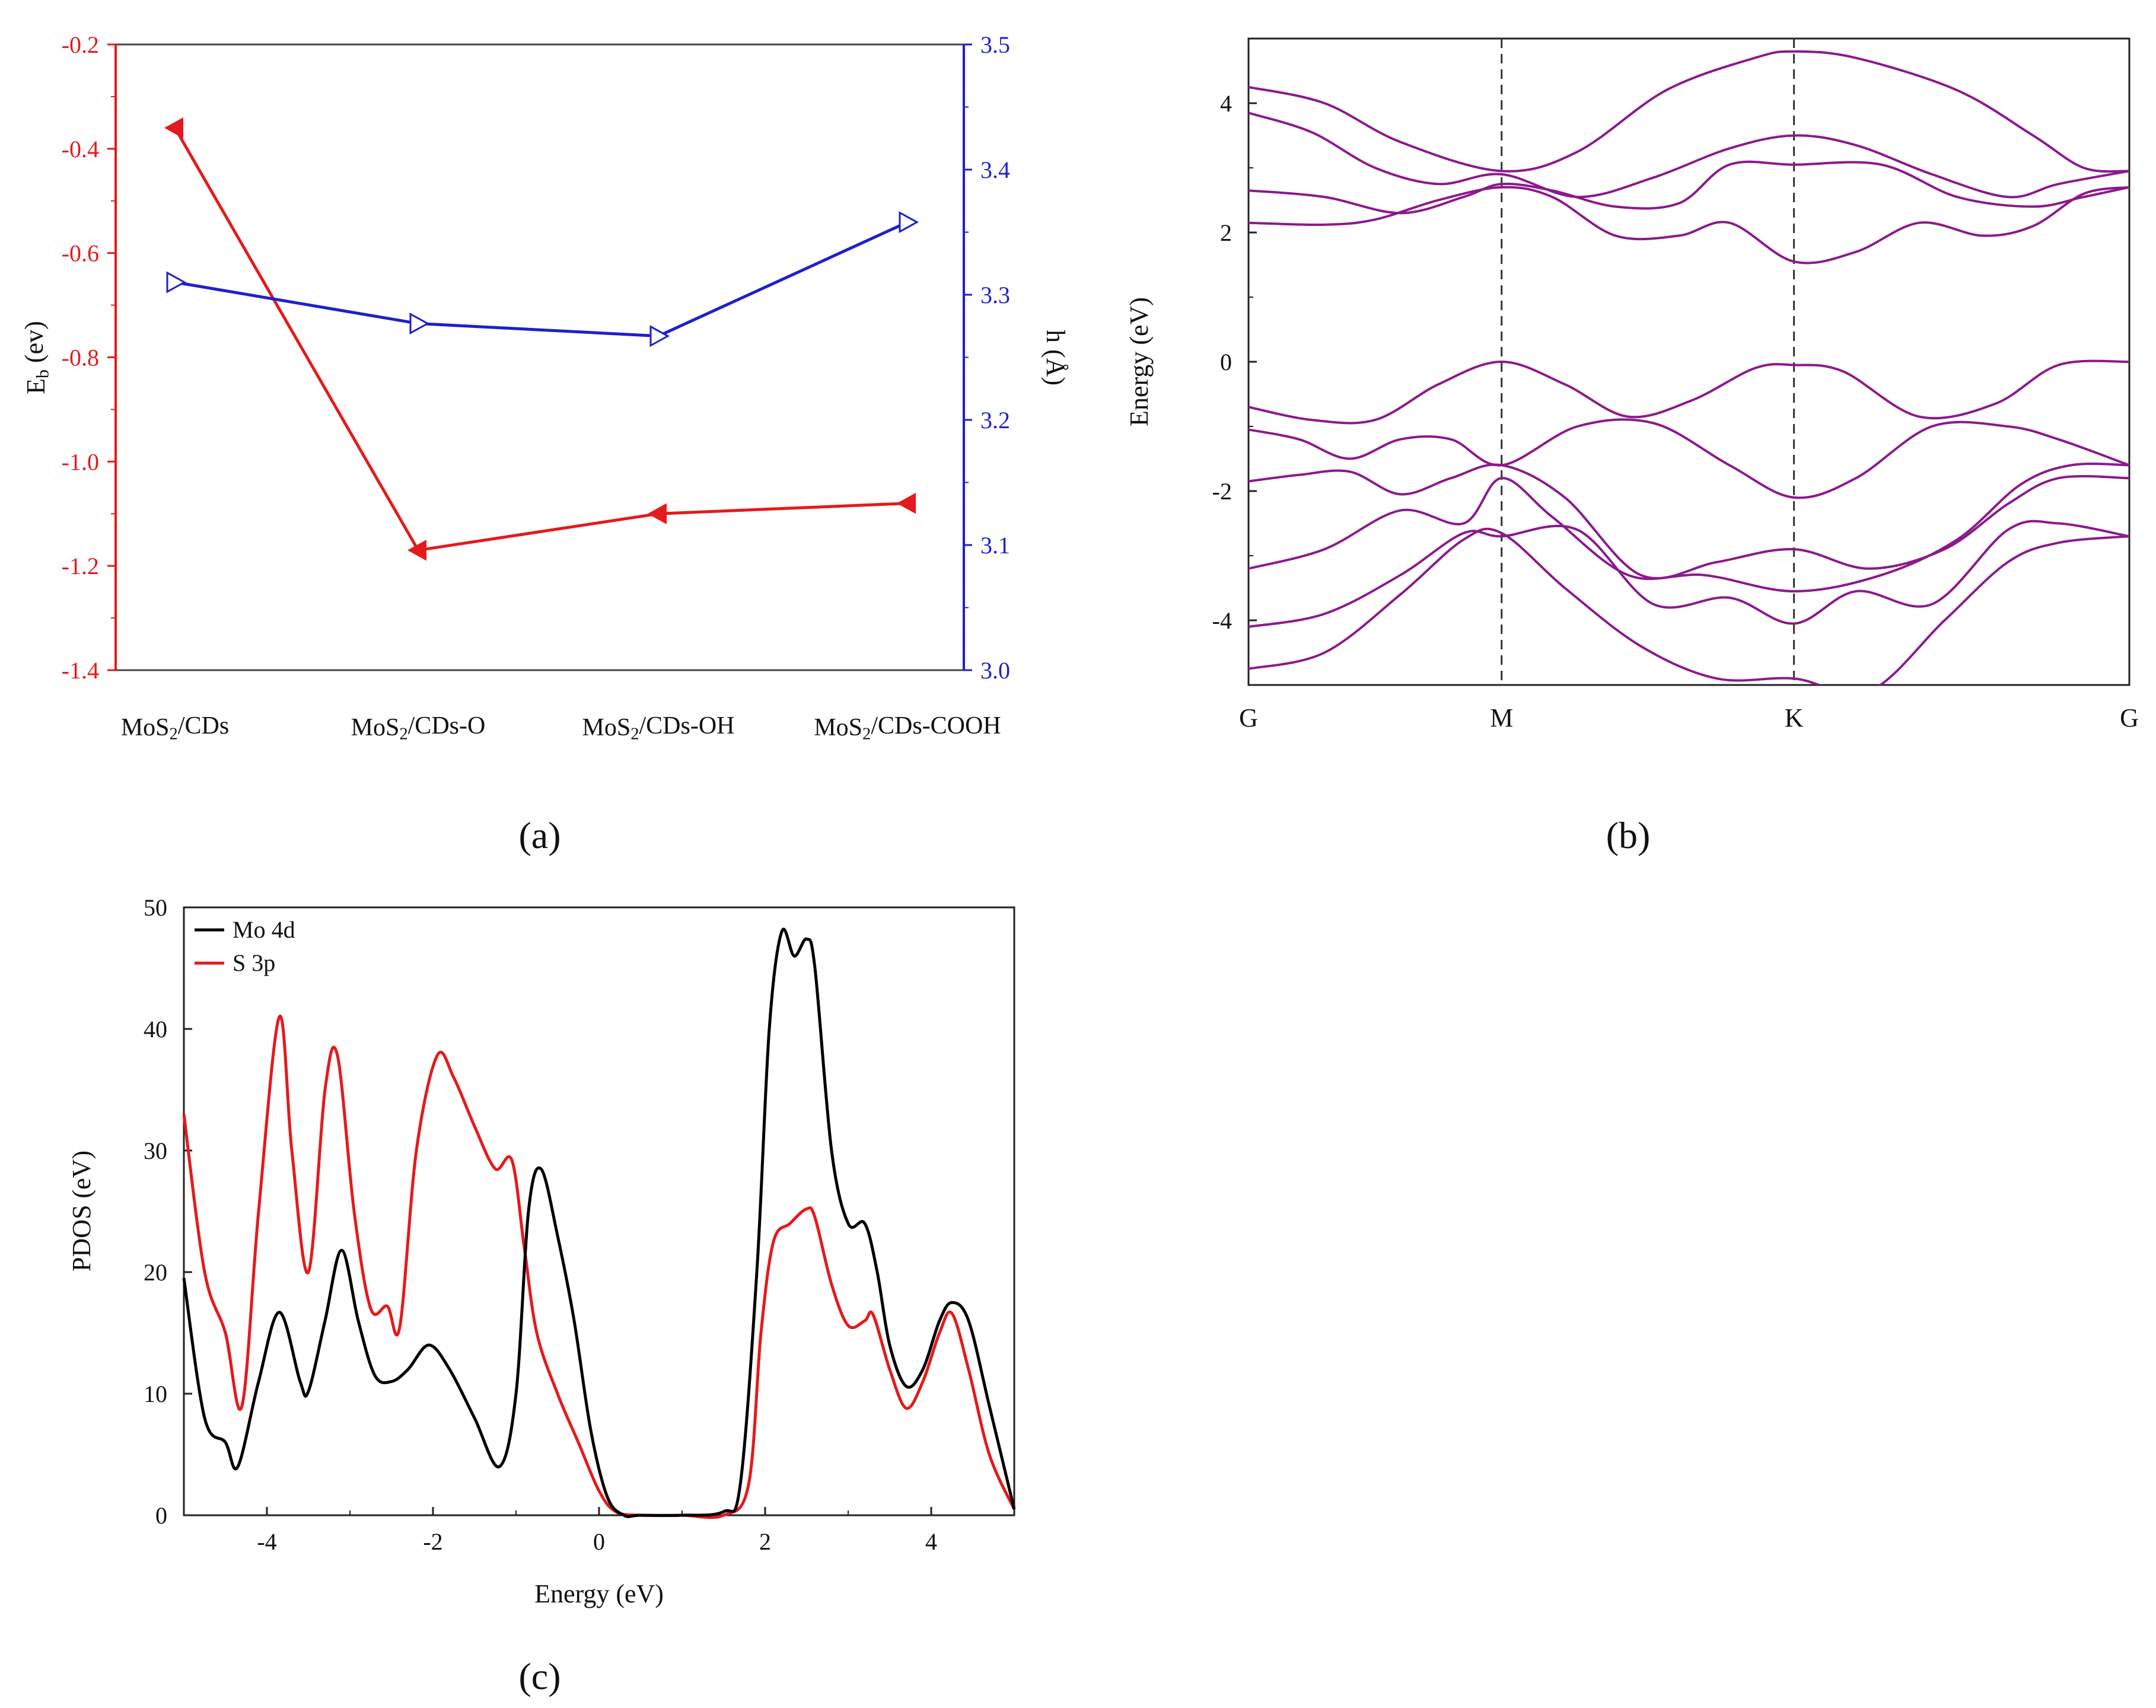  What do you see at coordinates (80, 566) in the screenshot?
I see `panel-a-left-tick-label: -1.2` at bounding box center [80, 566].